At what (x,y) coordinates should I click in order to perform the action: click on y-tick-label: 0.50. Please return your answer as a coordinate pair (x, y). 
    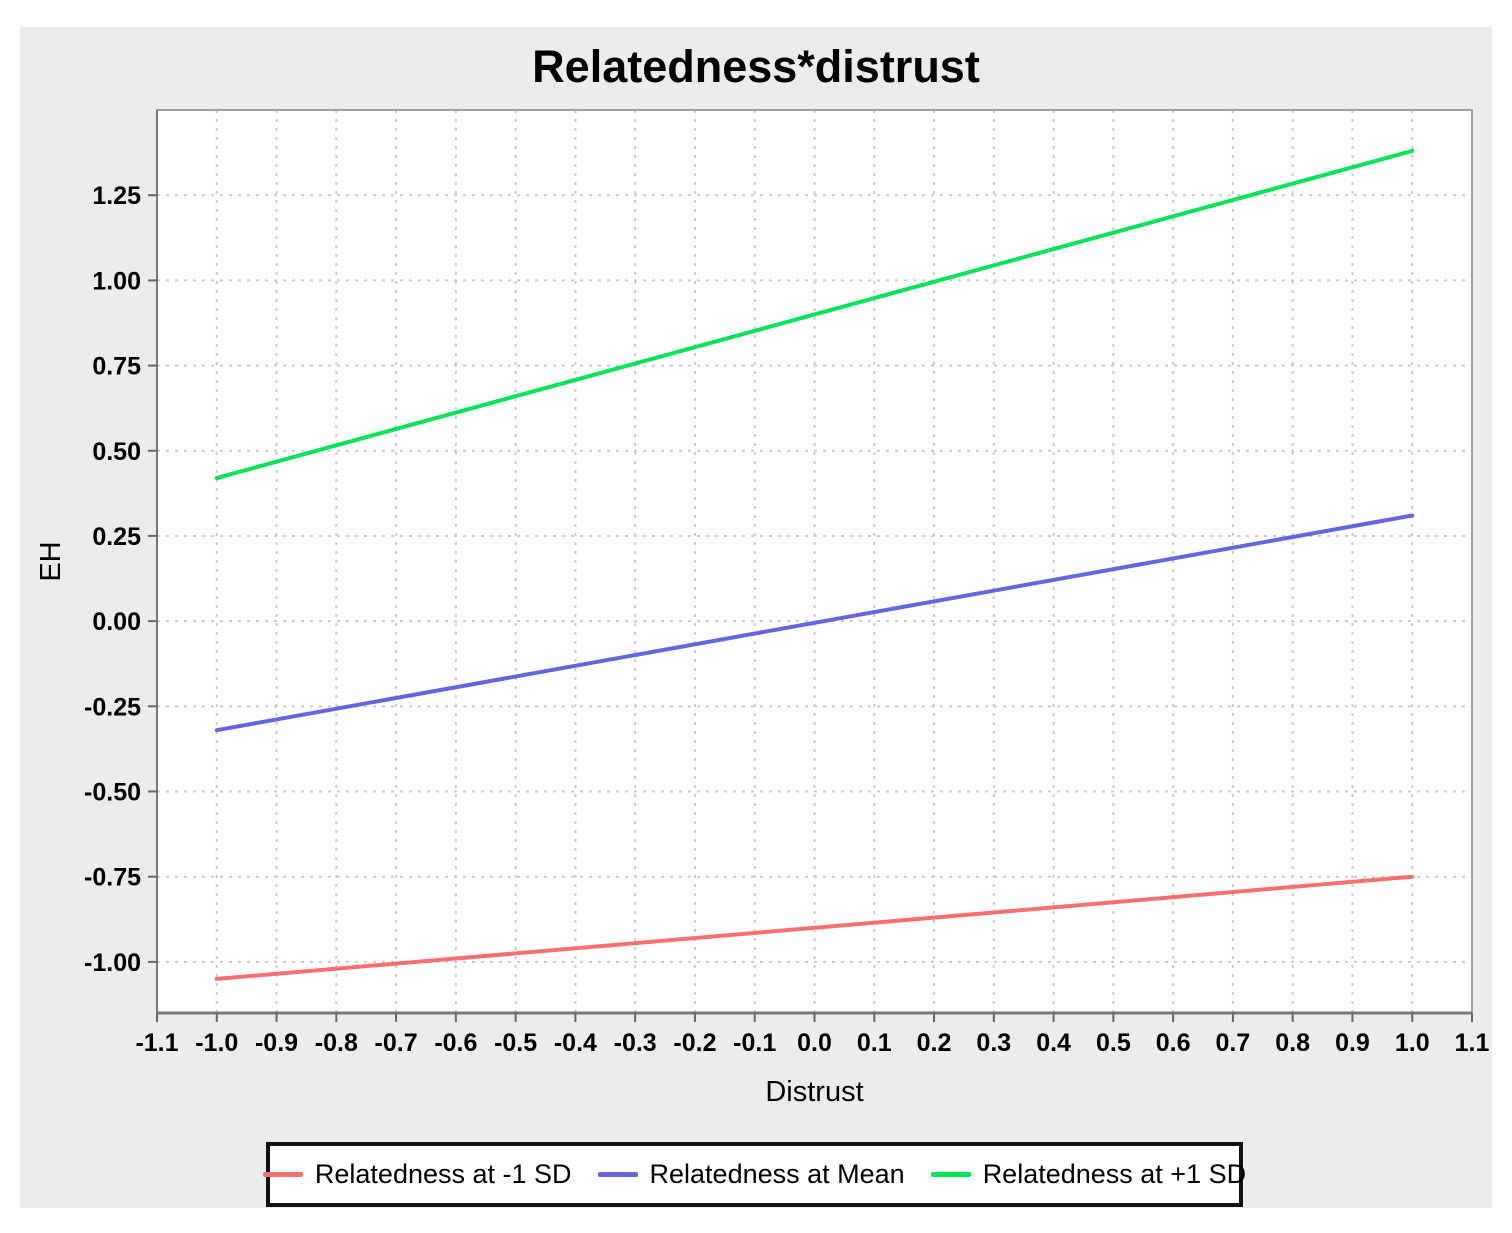
    Looking at the image, I should click on (116, 452).